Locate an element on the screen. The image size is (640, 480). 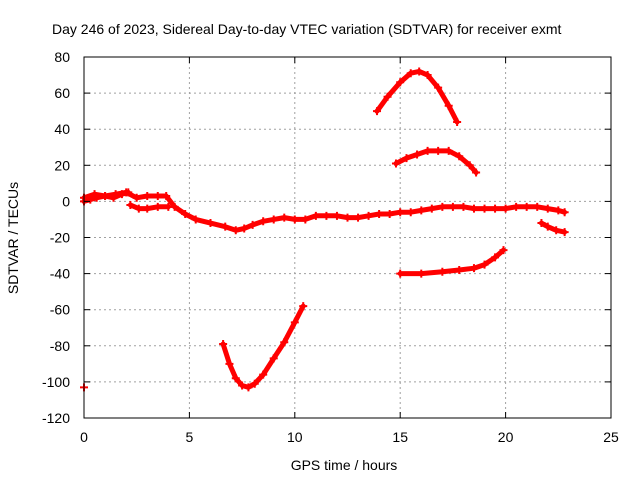
y-tick-label: 20 is located at coordinates (62, 165).